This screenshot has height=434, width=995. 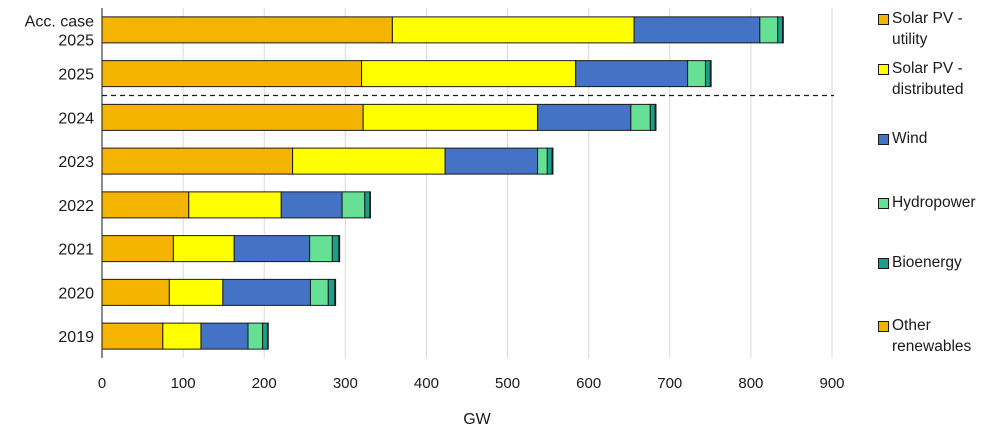 I want to click on x-tick-label: 0, so click(x=102, y=383).